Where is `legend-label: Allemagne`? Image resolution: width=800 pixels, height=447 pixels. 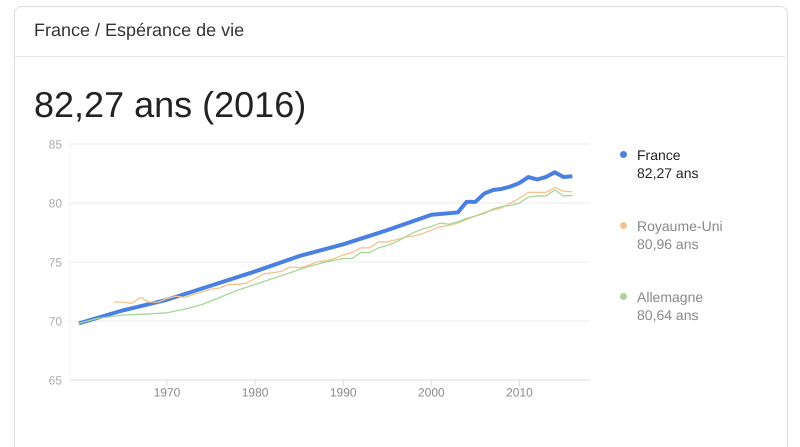
legend-label: Allemagne is located at coordinates (670, 297).